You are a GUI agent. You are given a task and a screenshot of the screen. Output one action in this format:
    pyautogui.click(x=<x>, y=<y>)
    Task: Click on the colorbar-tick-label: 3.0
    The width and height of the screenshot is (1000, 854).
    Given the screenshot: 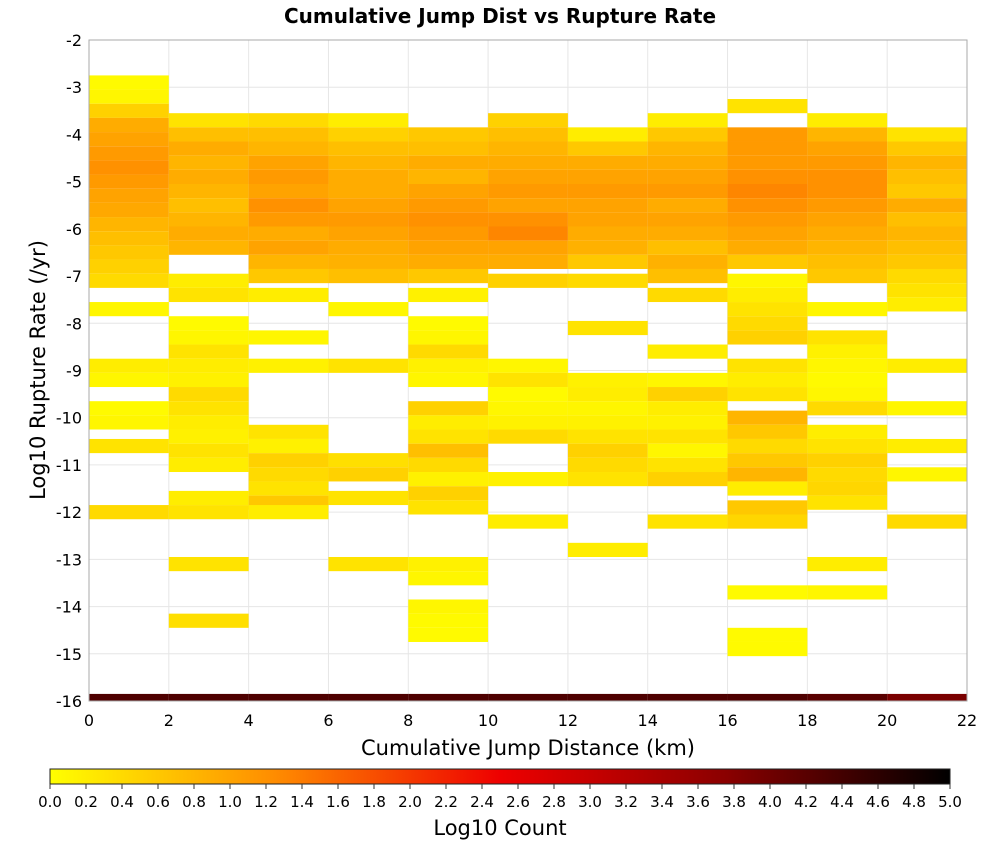 What is the action you would take?
    pyautogui.click(x=590, y=802)
    